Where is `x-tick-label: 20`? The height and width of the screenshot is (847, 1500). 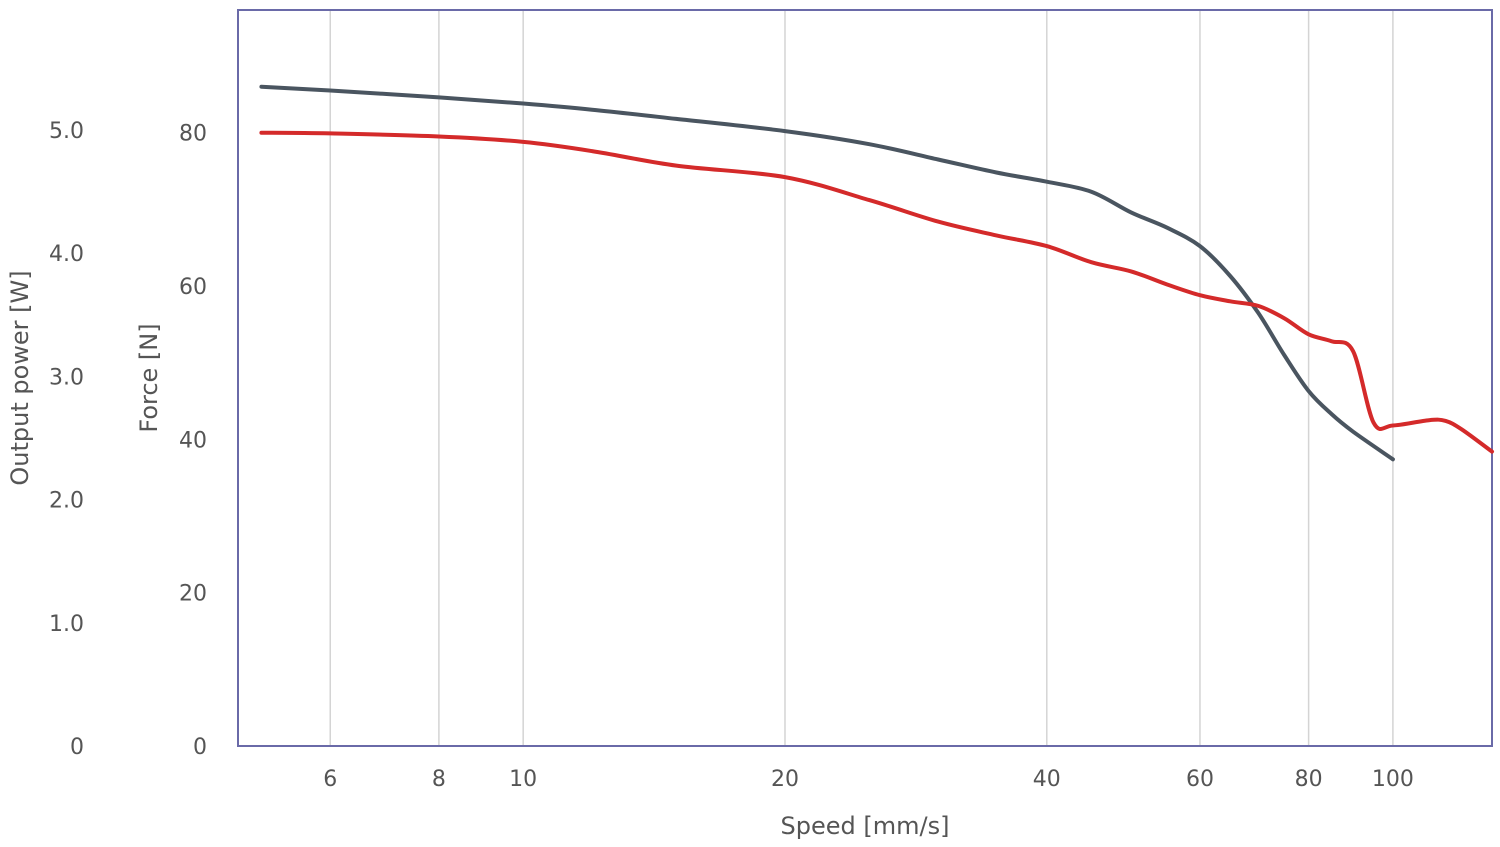
x-tick-label: 20 is located at coordinates (785, 779).